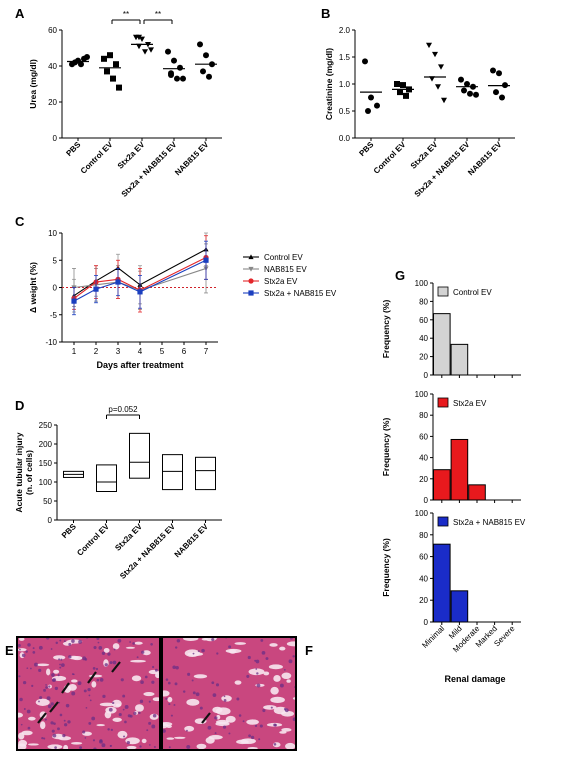 The height and width of the screenshot is (760, 586). What do you see at coordinates (55, 260) in the screenshot?
I see `y-tick-label: 5` at bounding box center [55, 260].